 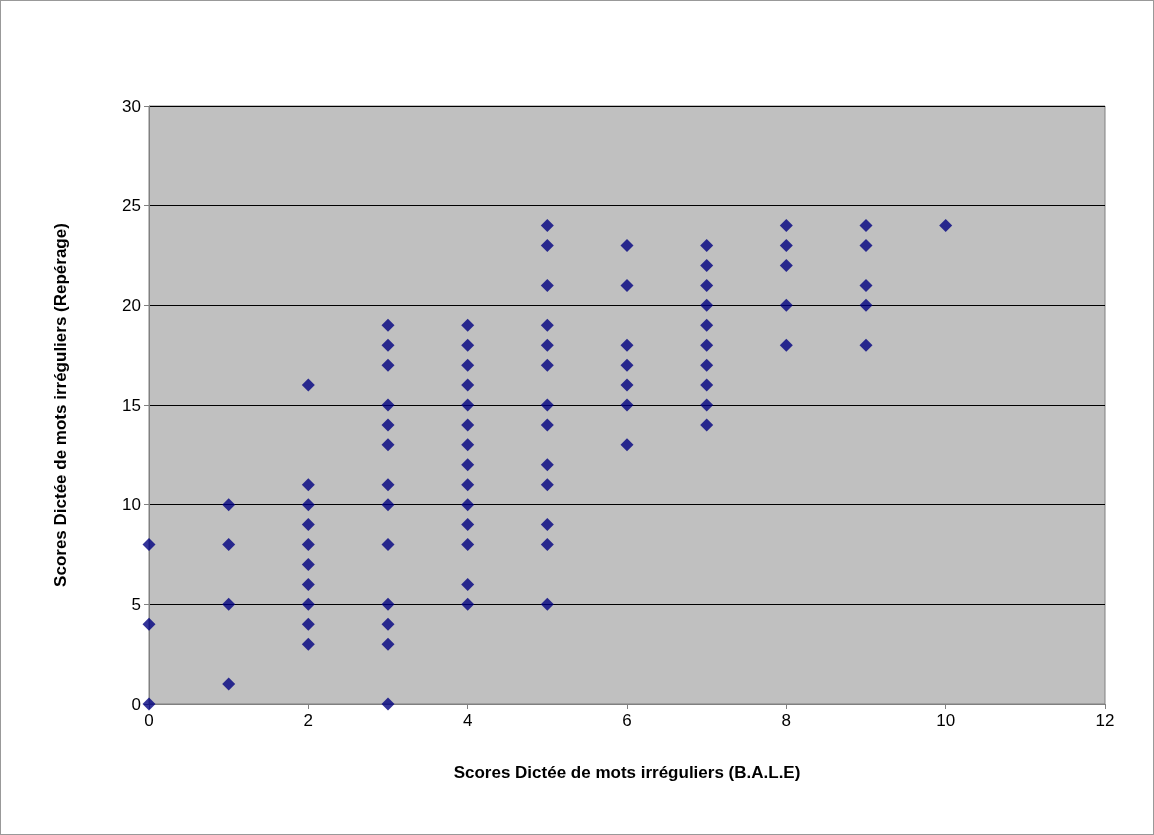 I want to click on x-tick-label: 4, so click(x=467, y=720).